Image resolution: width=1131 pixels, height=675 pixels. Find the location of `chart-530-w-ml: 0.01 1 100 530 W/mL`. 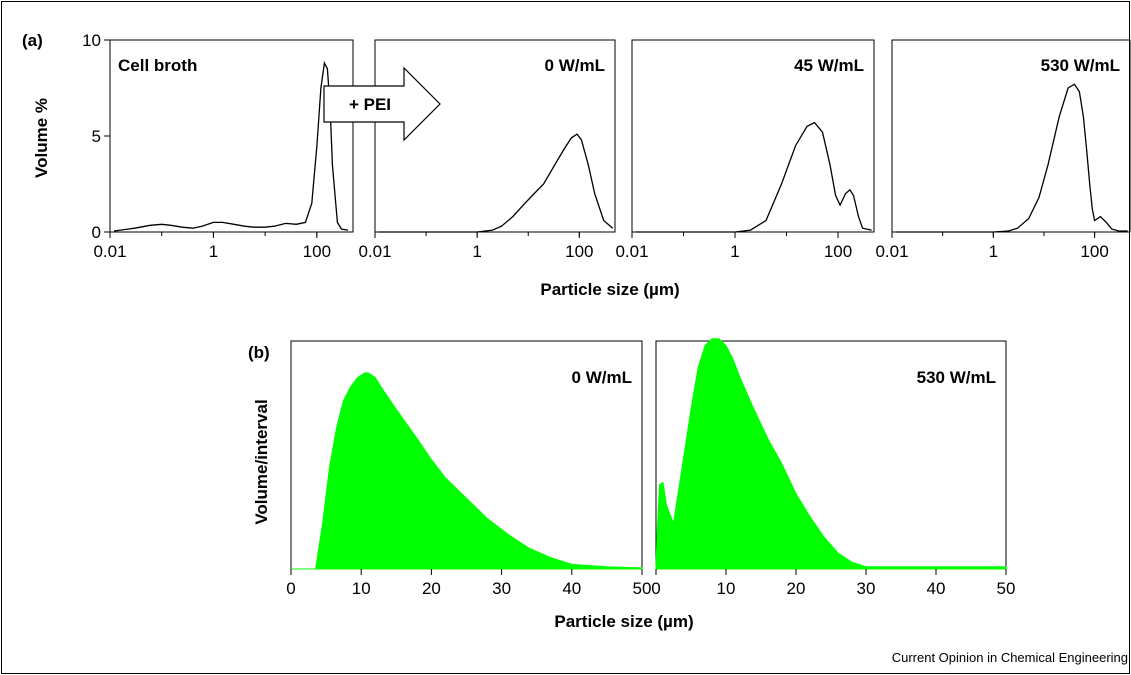

chart-530-w-ml: 0.01 1 100 530 W/mL is located at coordinates (1003, 150).